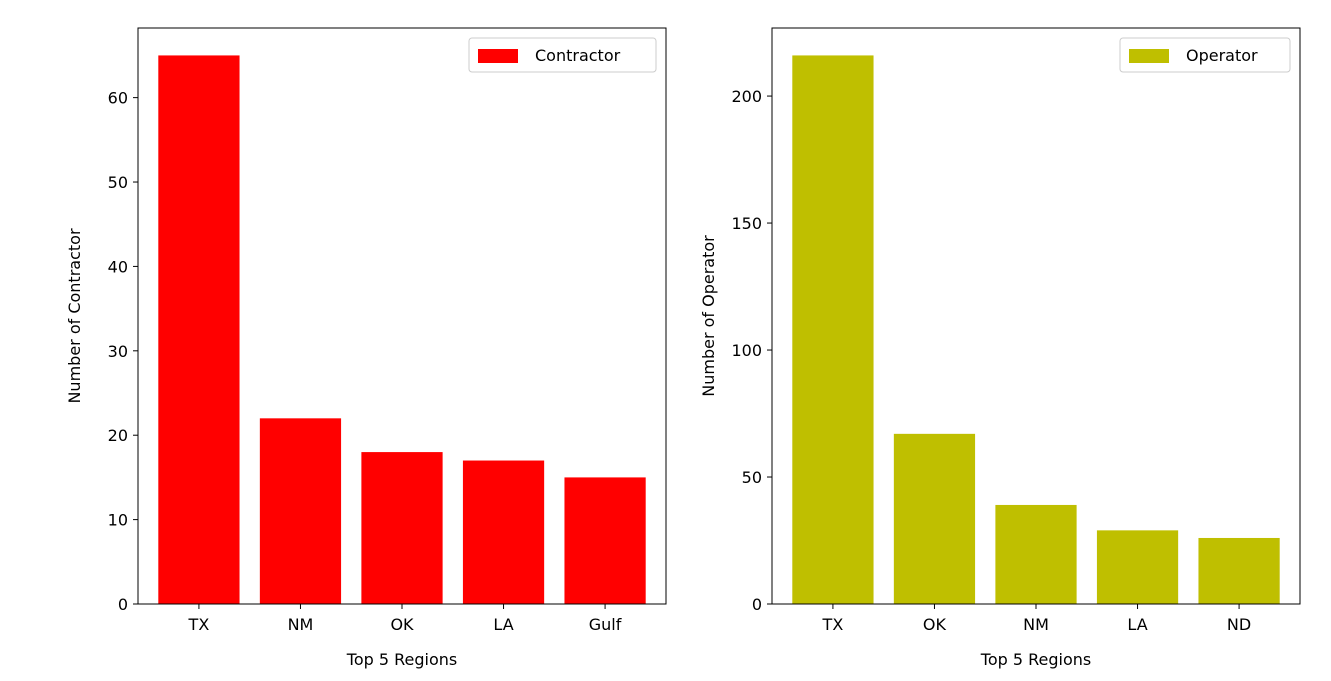  I want to click on x-tick-label: ND, so click(1239, 624).